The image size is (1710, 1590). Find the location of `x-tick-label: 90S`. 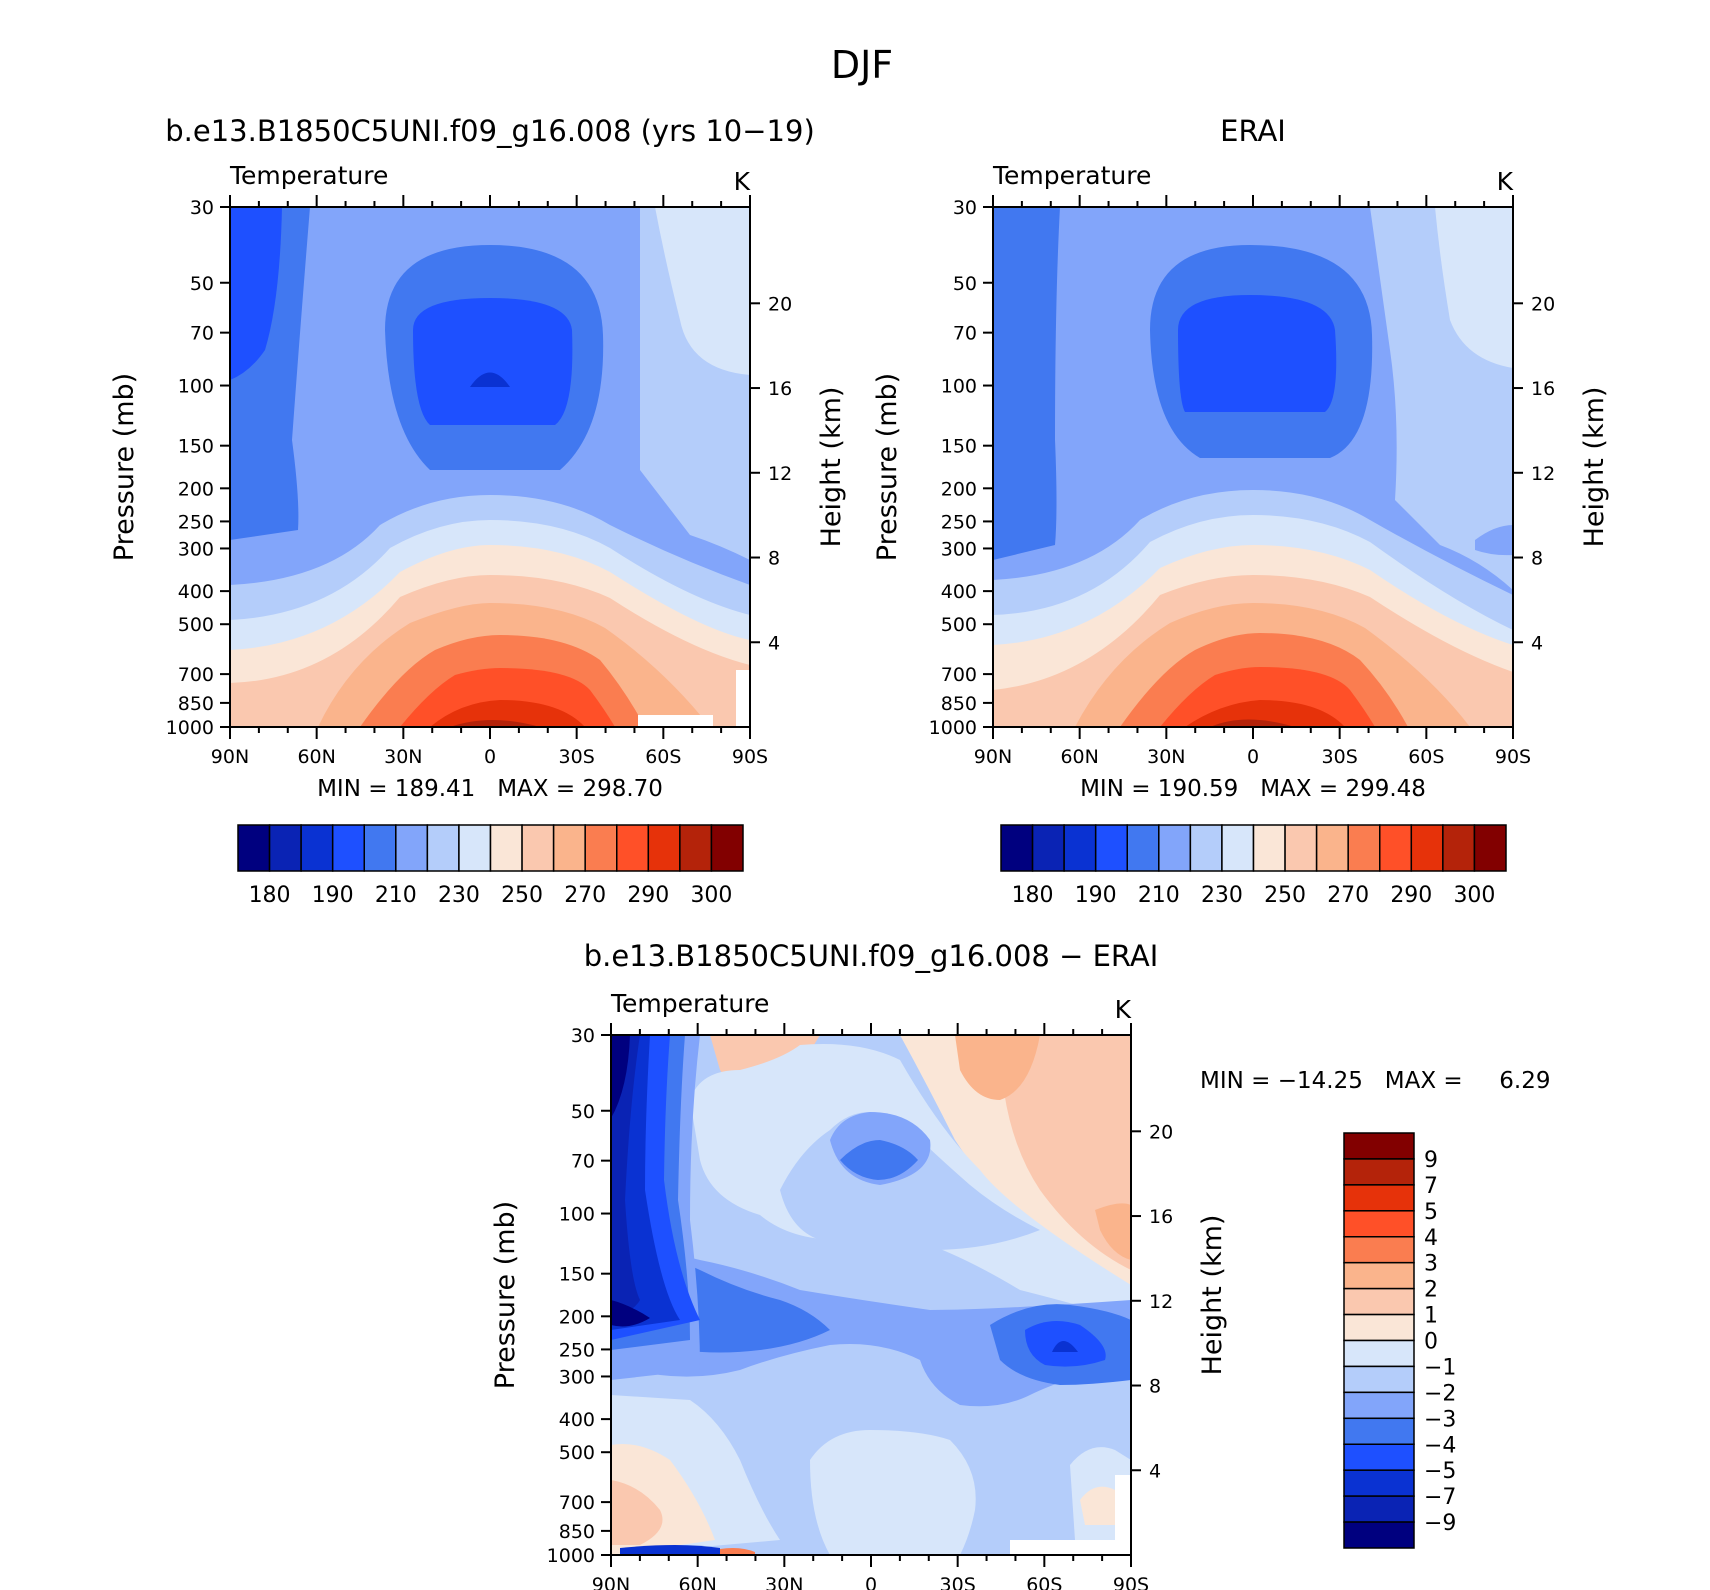

x-tick-label: 90S is located at coordinates (750, 757).